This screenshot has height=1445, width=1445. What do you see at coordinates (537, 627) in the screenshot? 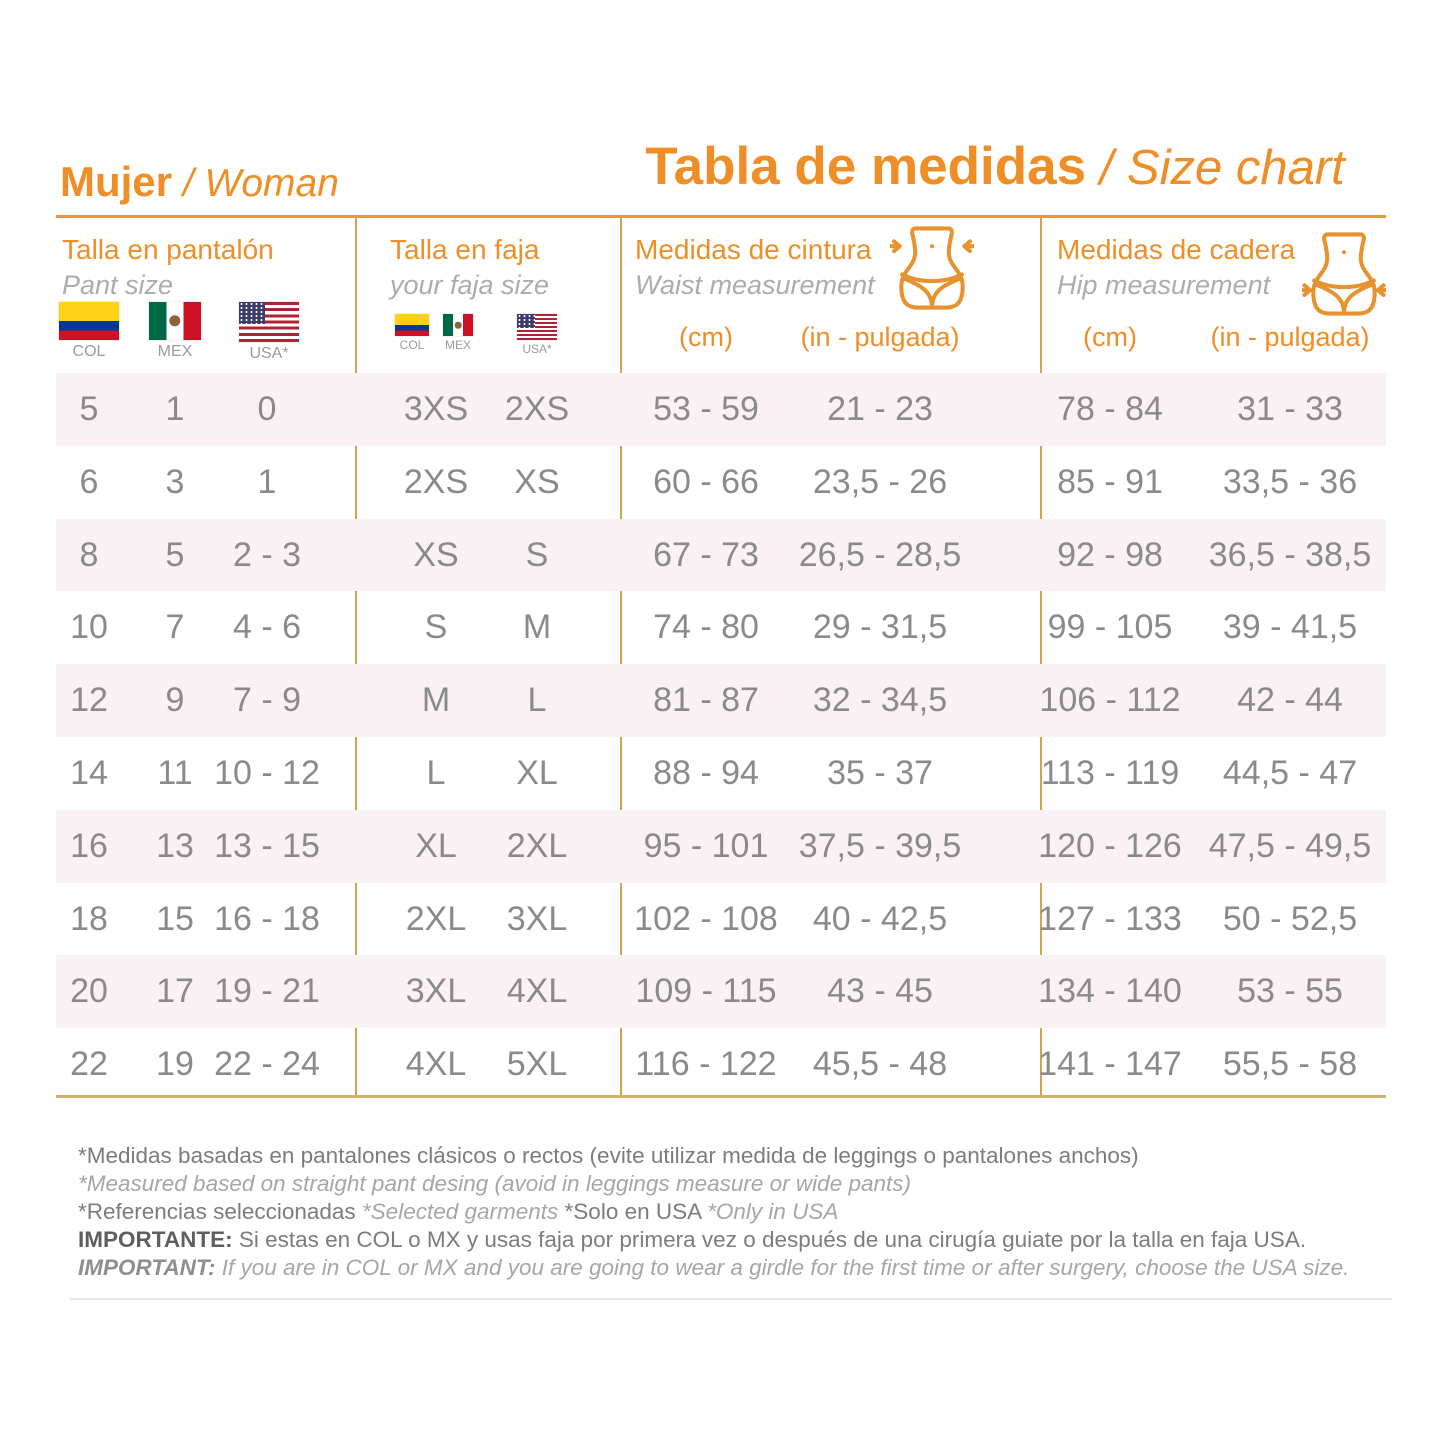
I see `faja-usa-value: M` at bounding box center [537, 627].